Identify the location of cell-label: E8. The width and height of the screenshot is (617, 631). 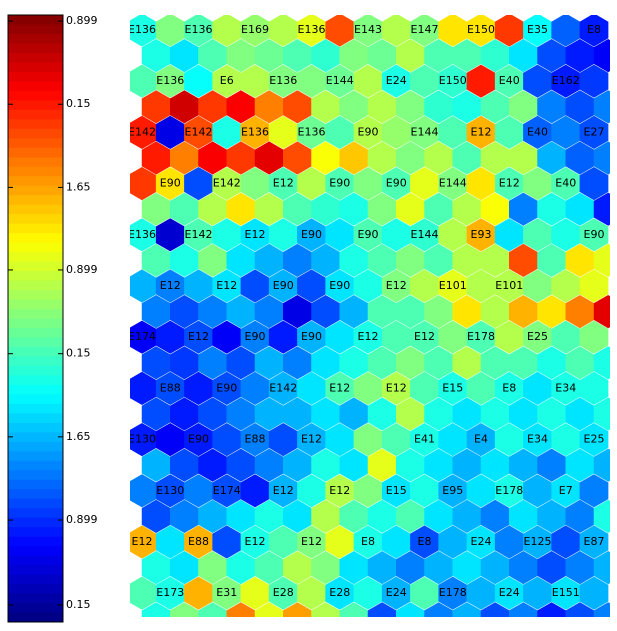
(368, 541).